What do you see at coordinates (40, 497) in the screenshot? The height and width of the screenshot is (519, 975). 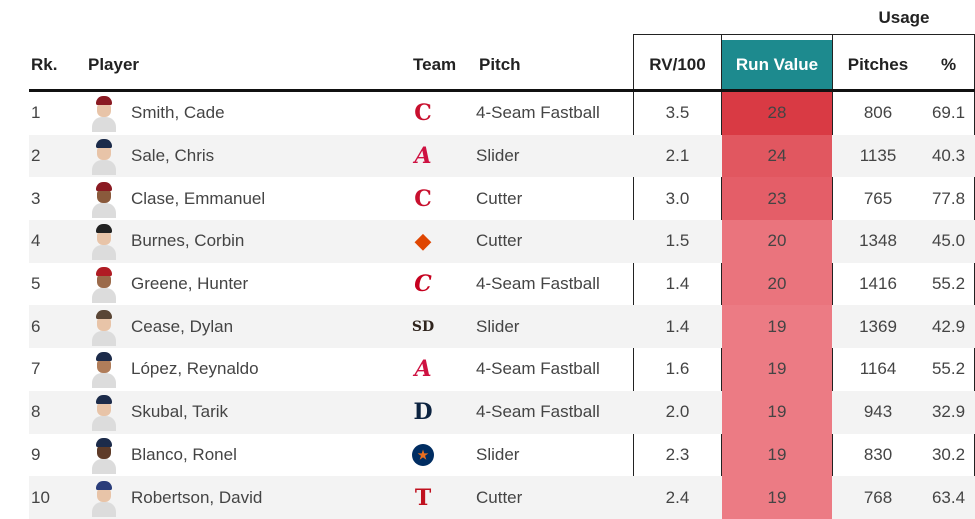 I see `rank-cell: 10` at bounding box center [40, 497].